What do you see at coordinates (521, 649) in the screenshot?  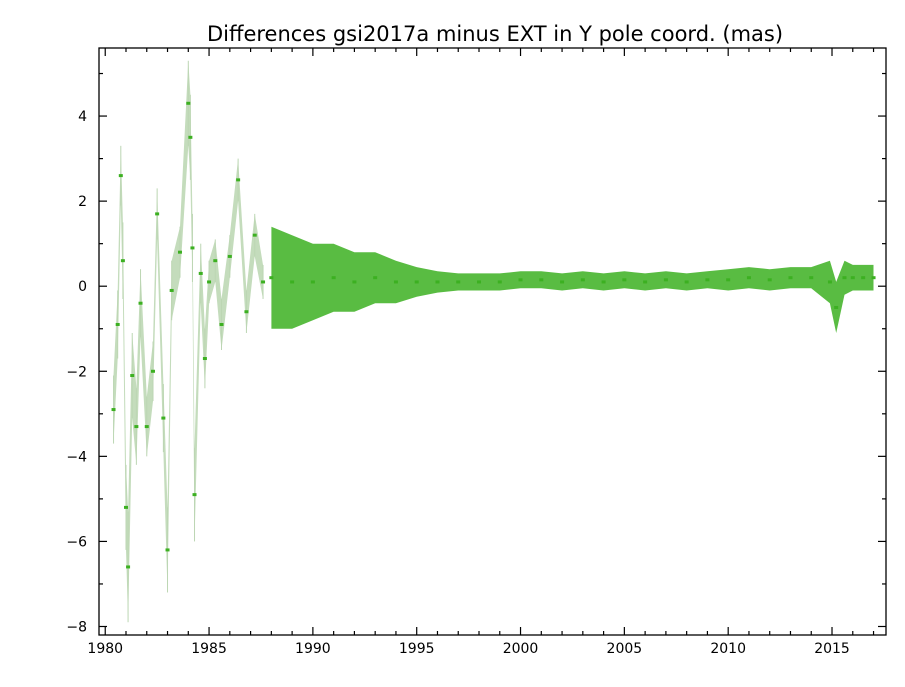 I see `x-tick-label: 2000` at bounding box center [521, 649].